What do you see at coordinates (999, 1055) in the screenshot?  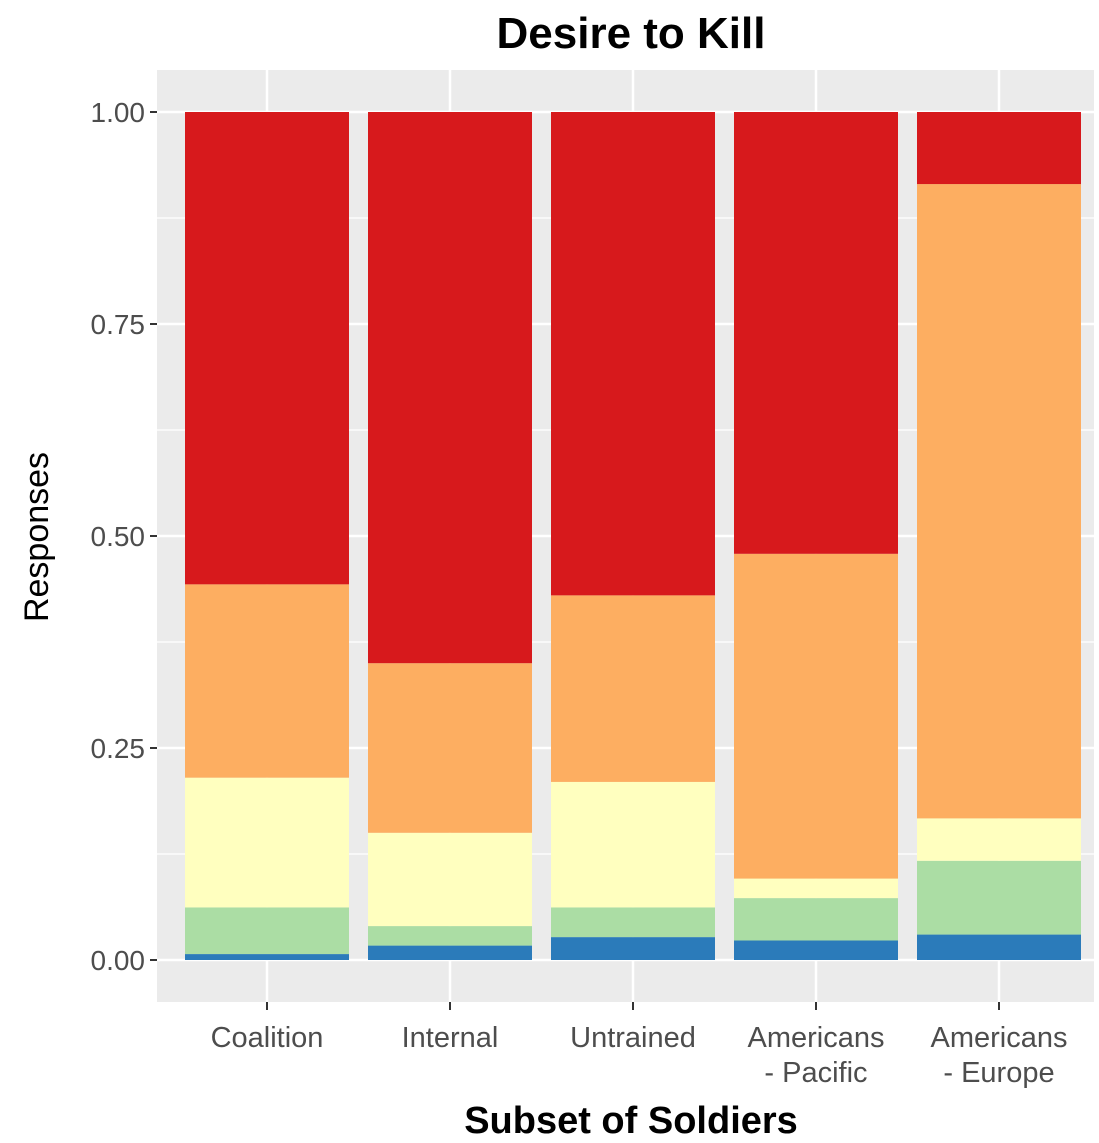 I see `x-tick-label: Americans - Europe` at bounding box center [999, 1055].